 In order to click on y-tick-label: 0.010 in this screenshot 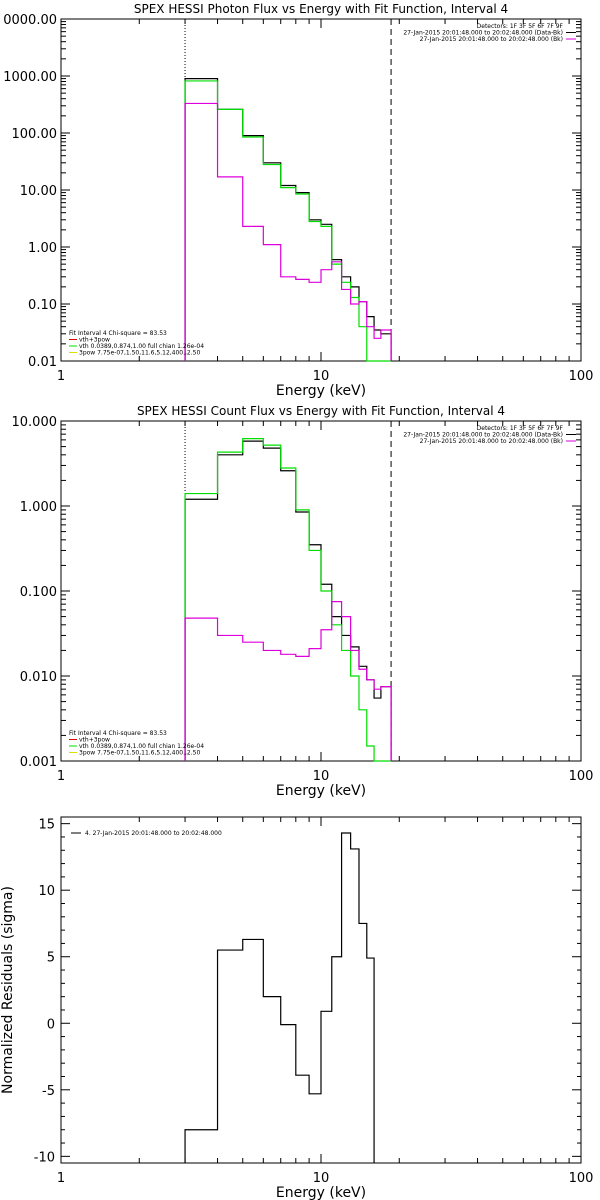, I will do `click(38, 677)`.